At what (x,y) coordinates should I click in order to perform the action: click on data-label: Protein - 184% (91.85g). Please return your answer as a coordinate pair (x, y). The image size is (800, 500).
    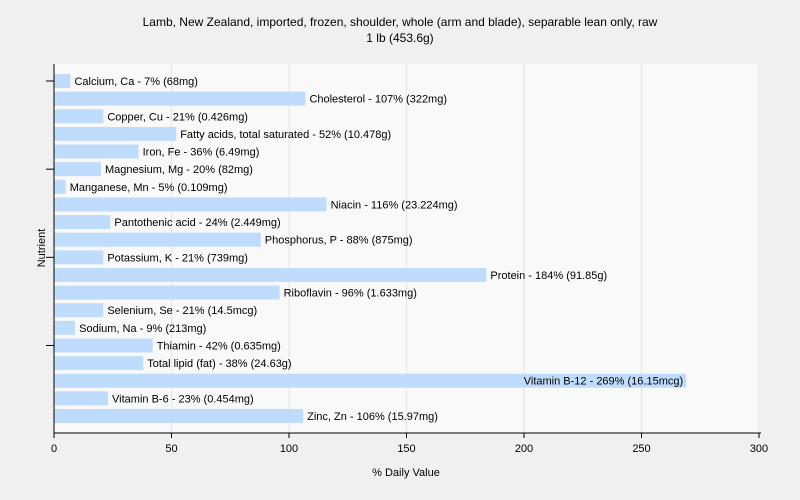
    Looking at the image, I should click on (548, 276).